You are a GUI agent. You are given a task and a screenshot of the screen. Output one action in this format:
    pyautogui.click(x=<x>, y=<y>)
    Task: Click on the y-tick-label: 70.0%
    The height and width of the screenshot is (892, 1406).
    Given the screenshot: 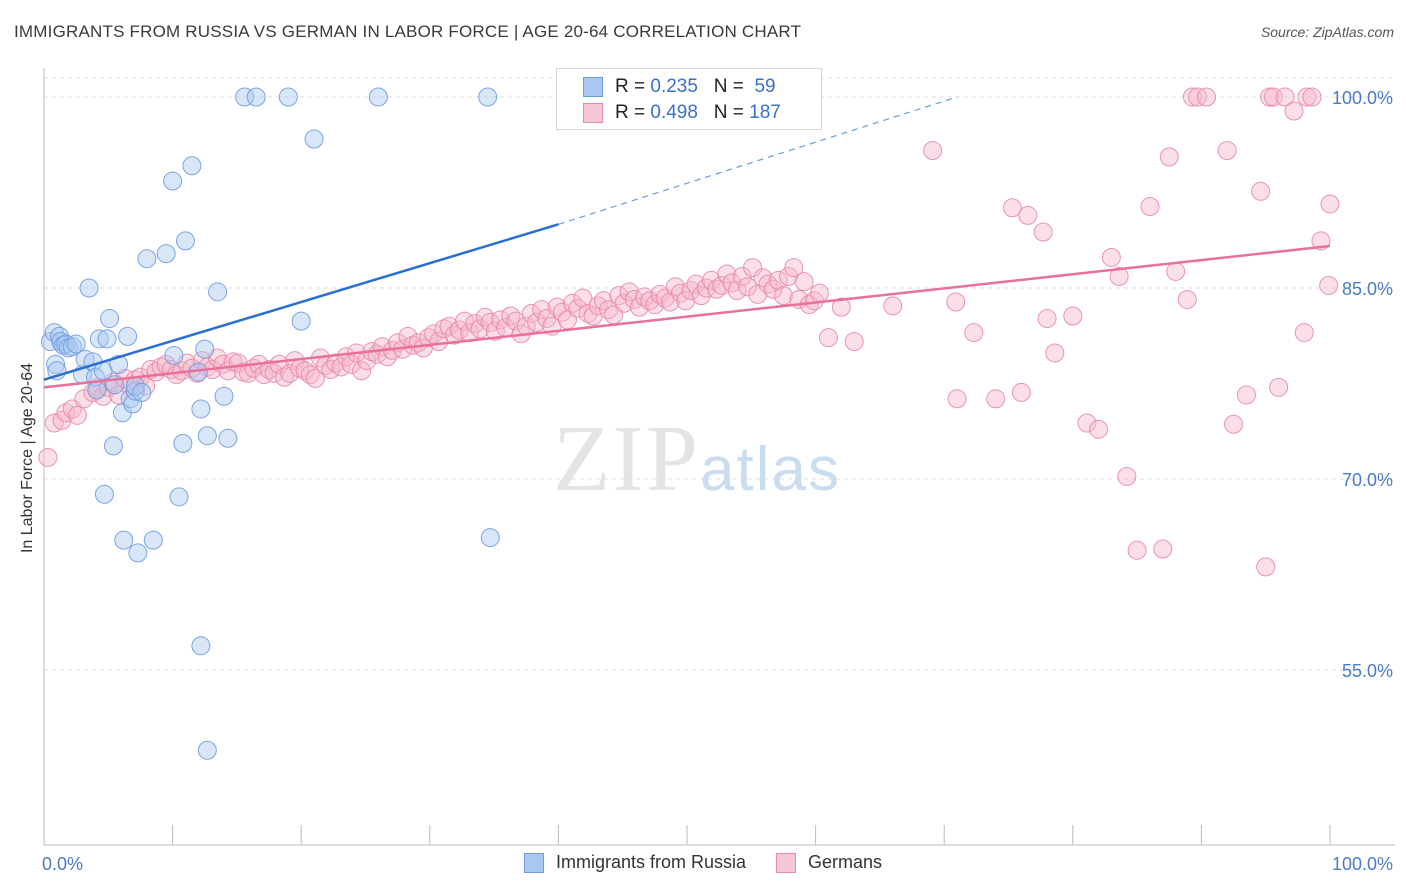 What is the action you would take?
    pyautogui.click(x=1367, y=480)
    